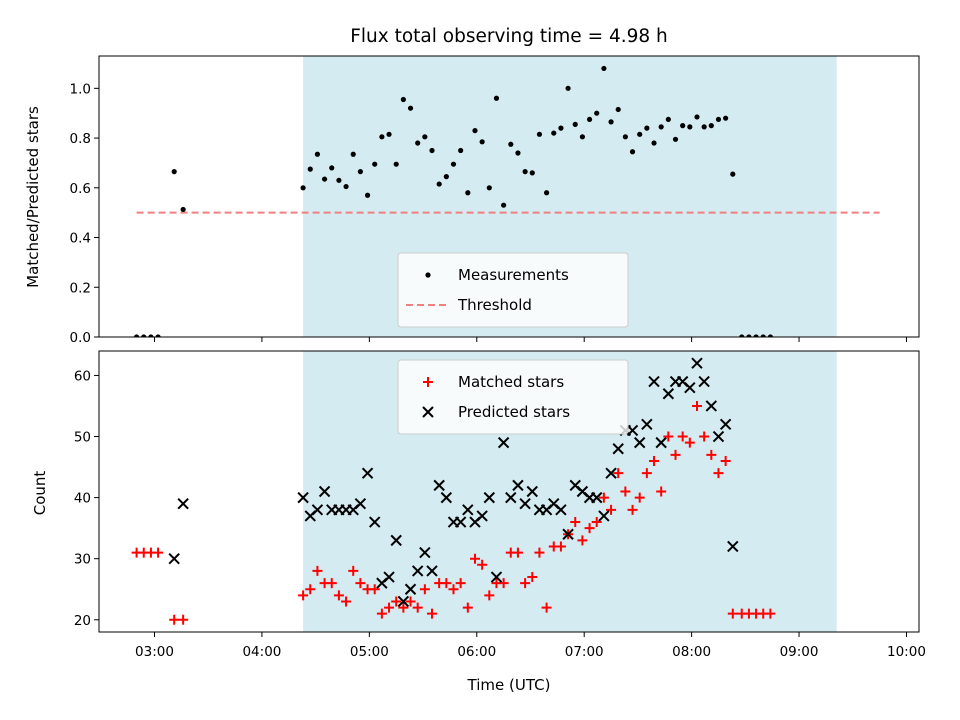  Describe the element at coordinates (80, 239) in the screenshot. I see `y-tick-label: 0.4` at that location.